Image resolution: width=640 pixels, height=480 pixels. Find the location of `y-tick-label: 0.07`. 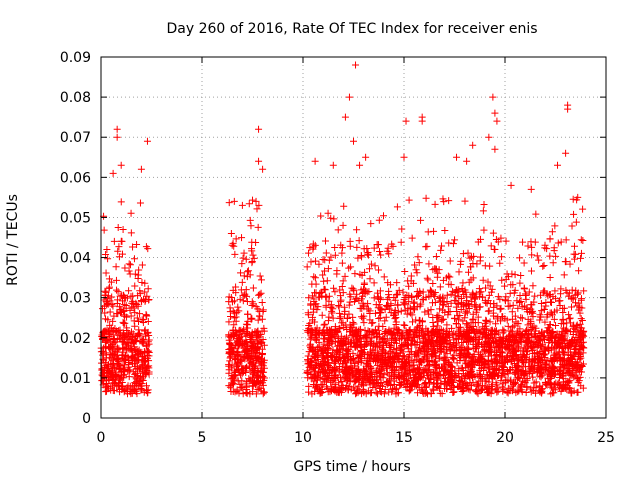

y-tick-label: 0.07 is located at coordinates (75, 138).